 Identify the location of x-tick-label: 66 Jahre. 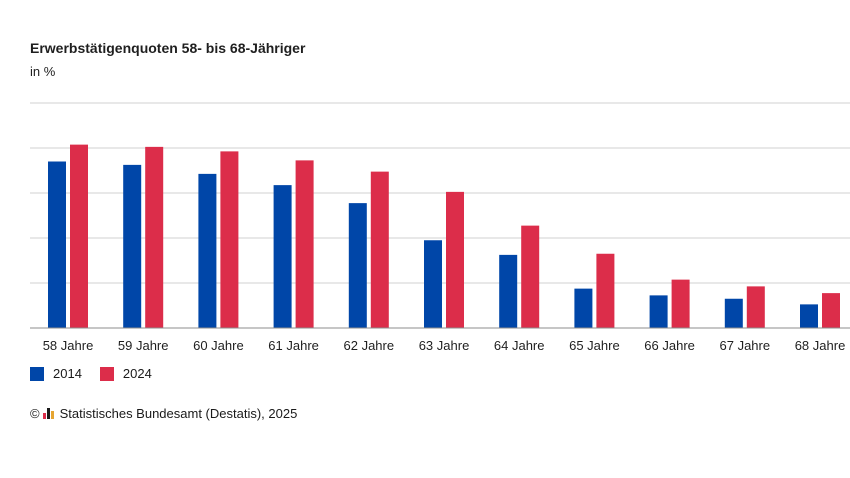
(669, 345).